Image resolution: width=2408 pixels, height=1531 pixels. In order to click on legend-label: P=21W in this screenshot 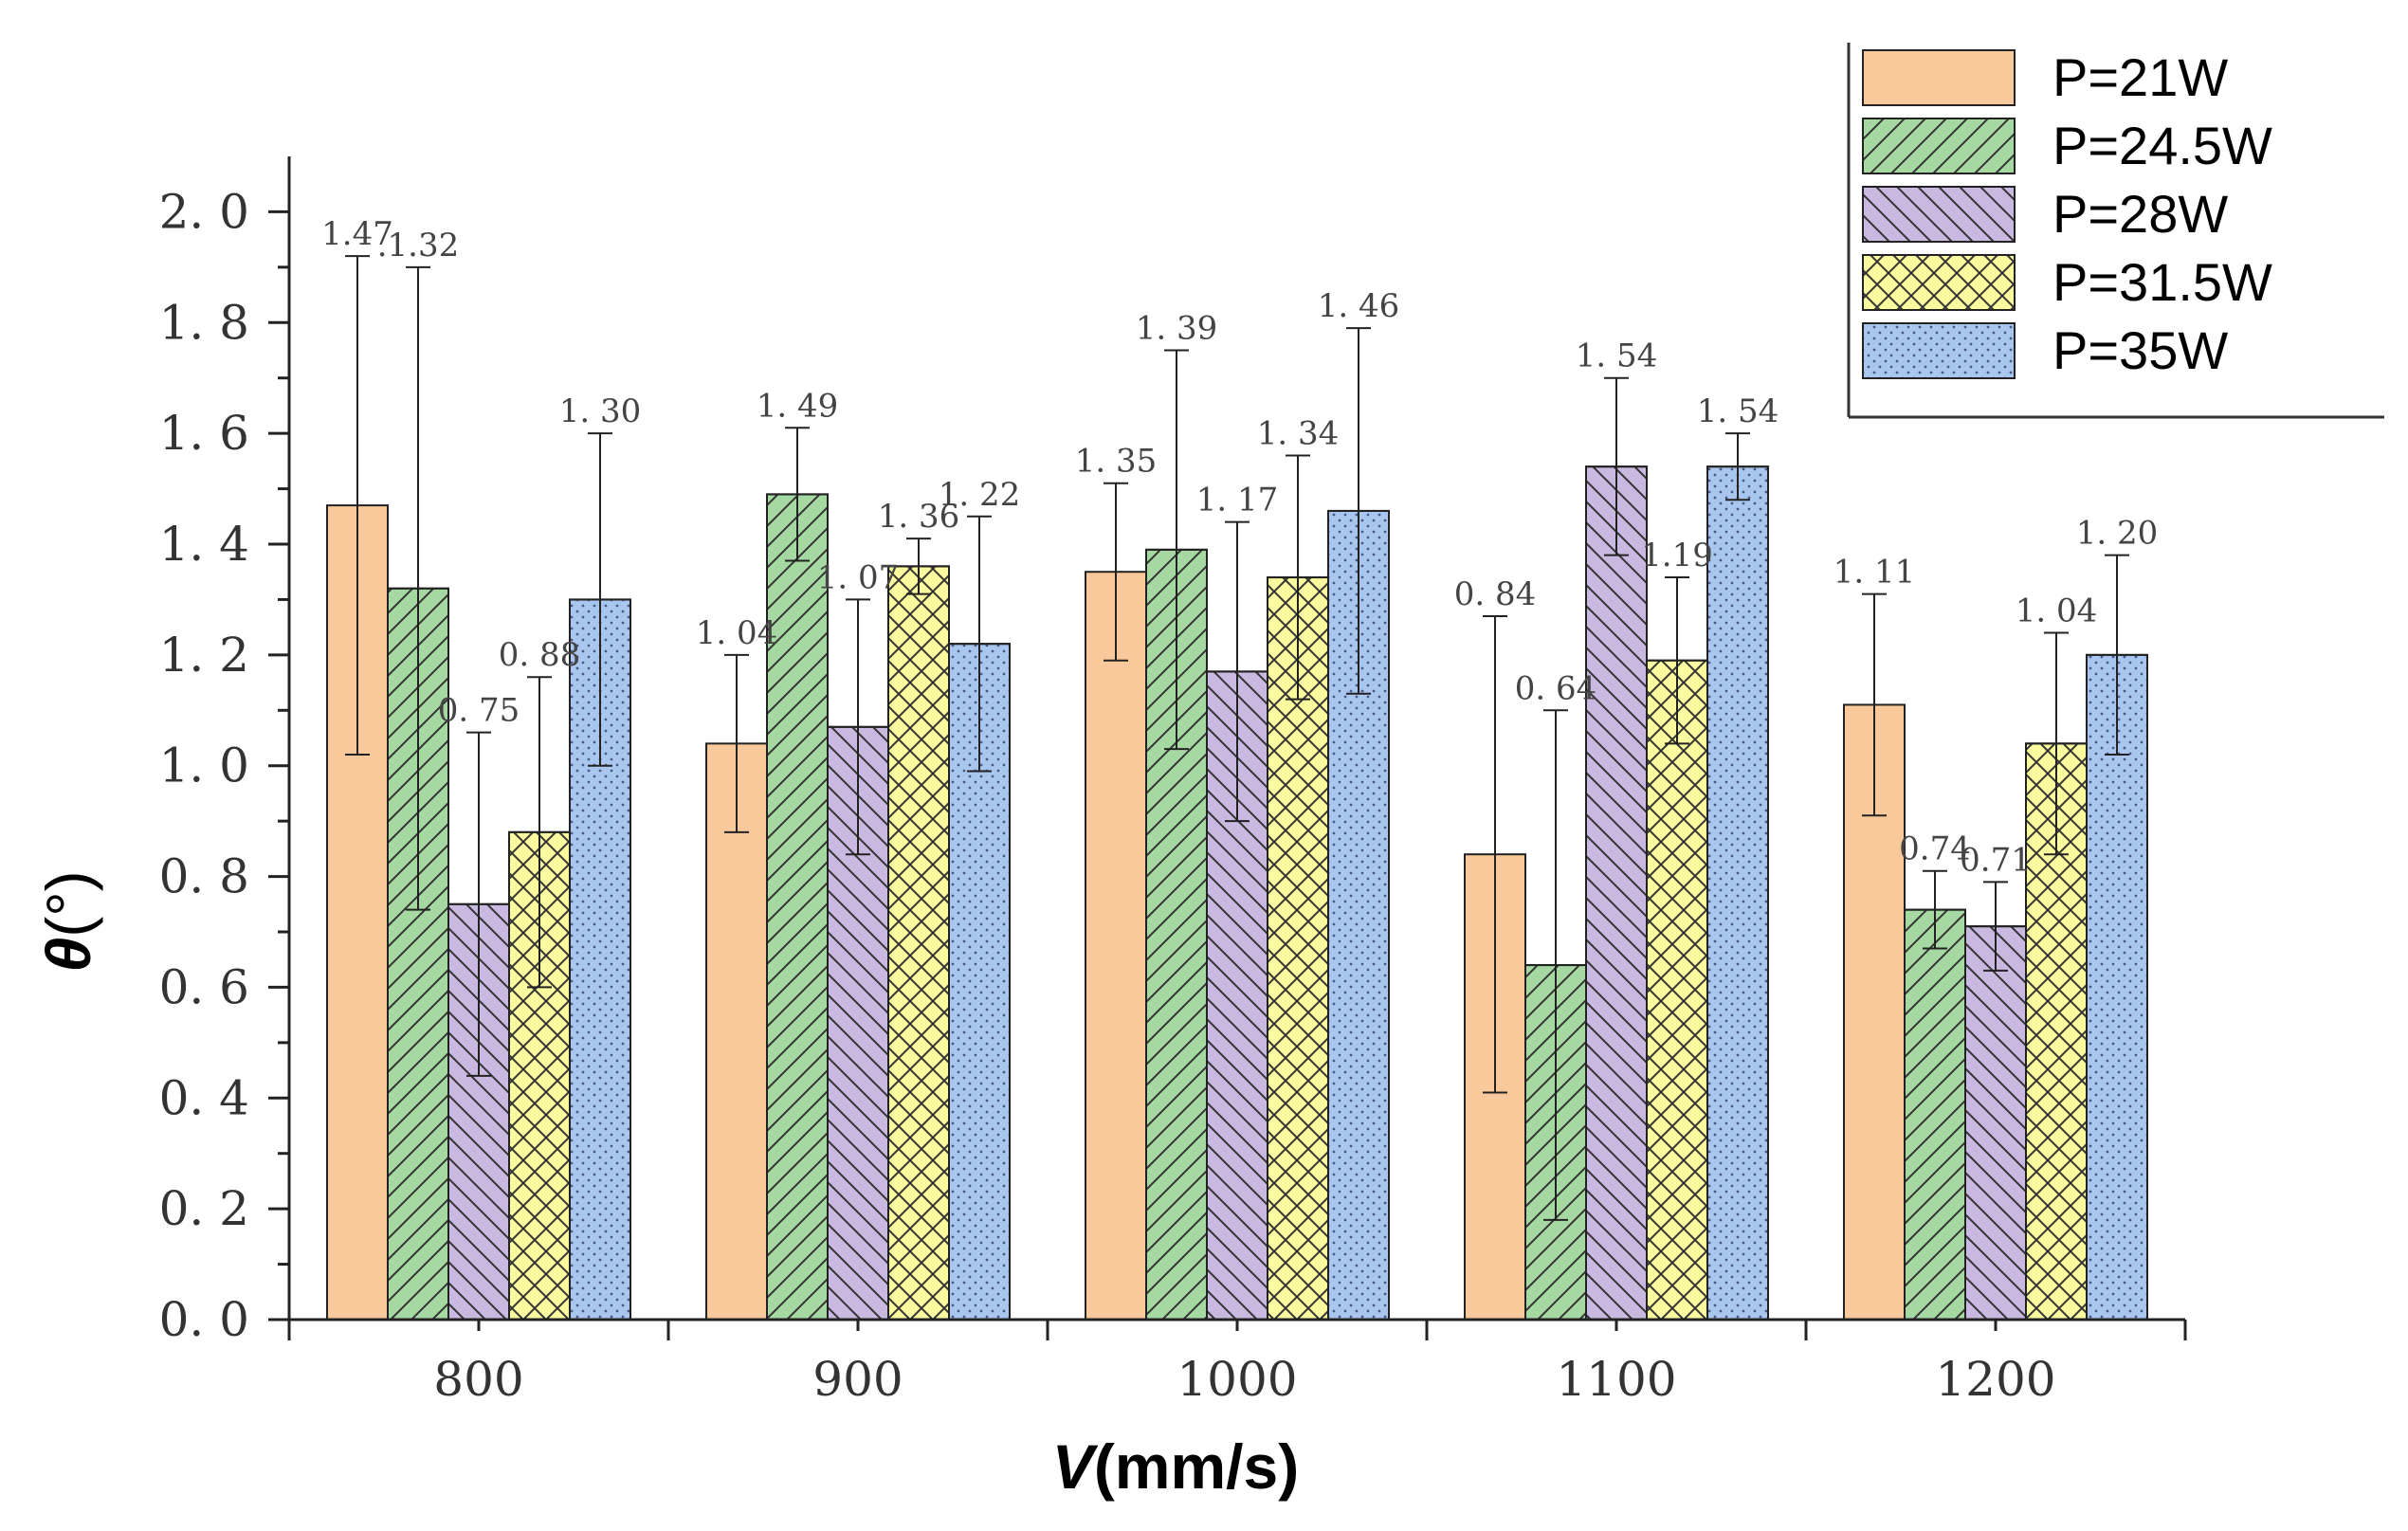, I will do `click(2140, 77)`.